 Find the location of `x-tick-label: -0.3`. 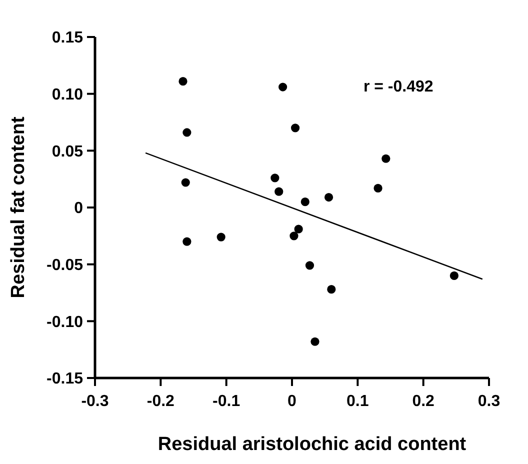

x-tick-label: -0.3 is located at coordinates (95, 401).